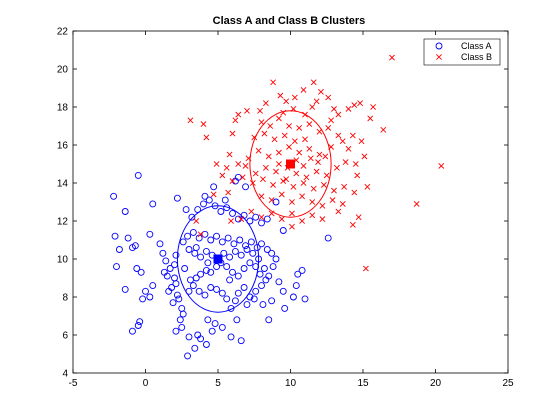  I want to click on cluster-center-marker, so click(218, 259).